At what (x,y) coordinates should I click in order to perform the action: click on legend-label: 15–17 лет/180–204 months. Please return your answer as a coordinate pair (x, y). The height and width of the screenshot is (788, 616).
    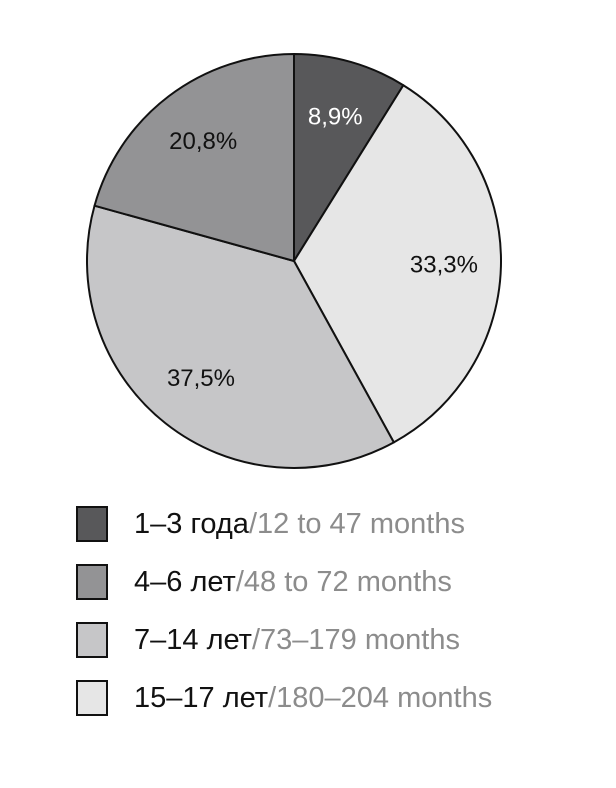
    Looking at the image, I should click on (313, 697).